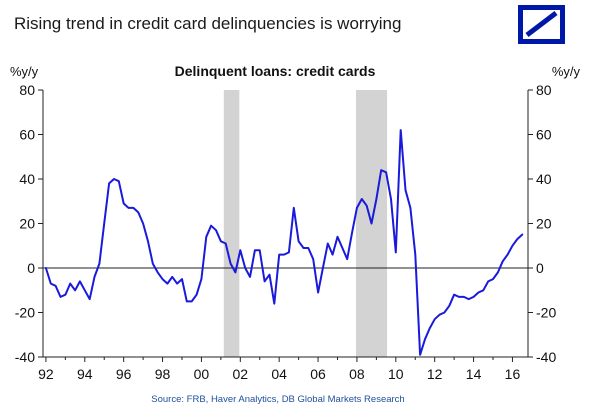 This screenshot has height=412, width=590. What do you see at coordinates (27, 90) in the screenshot?
I see `y-tick-label-left: 80` at bounding box center [27, 90].